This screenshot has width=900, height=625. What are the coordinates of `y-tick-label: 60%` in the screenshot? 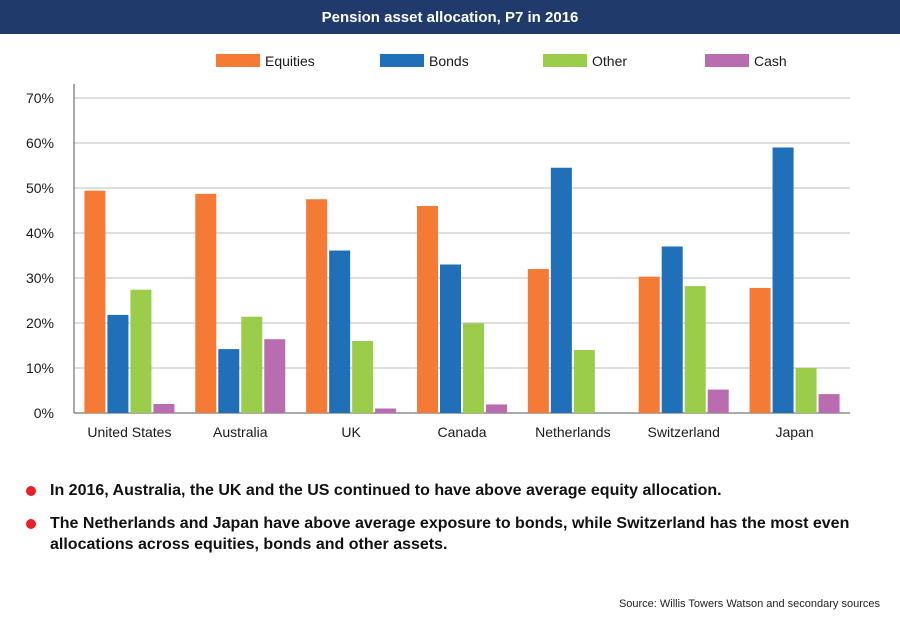 It's located at (40, 143).